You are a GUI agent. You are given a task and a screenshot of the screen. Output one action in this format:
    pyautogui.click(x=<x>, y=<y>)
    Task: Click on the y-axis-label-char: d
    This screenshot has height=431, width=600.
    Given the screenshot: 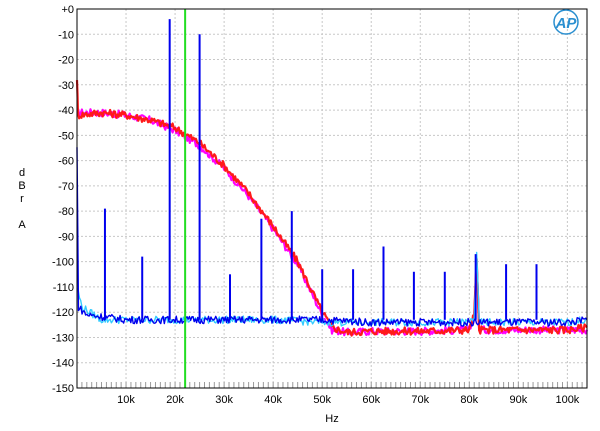 What is the action you would take?
    pyautogui.click(x=22, y=173)
    